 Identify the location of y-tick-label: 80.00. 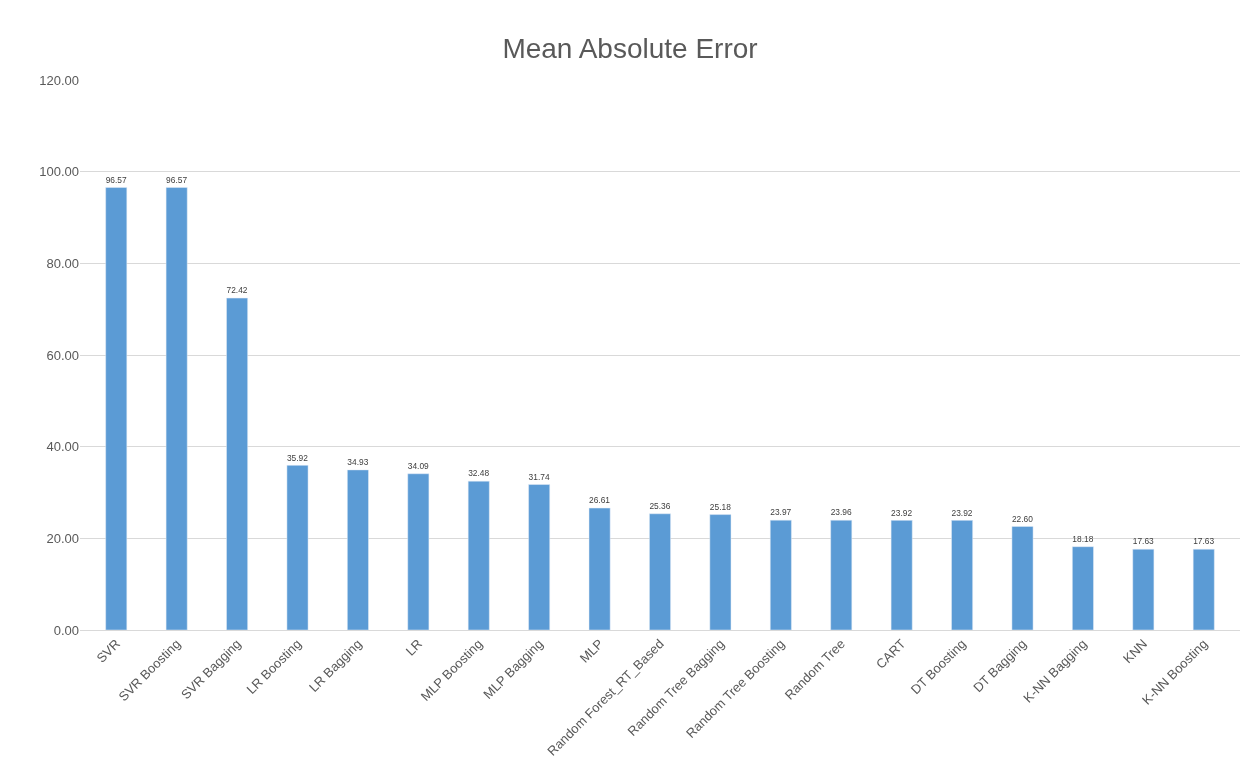
(62, 263).